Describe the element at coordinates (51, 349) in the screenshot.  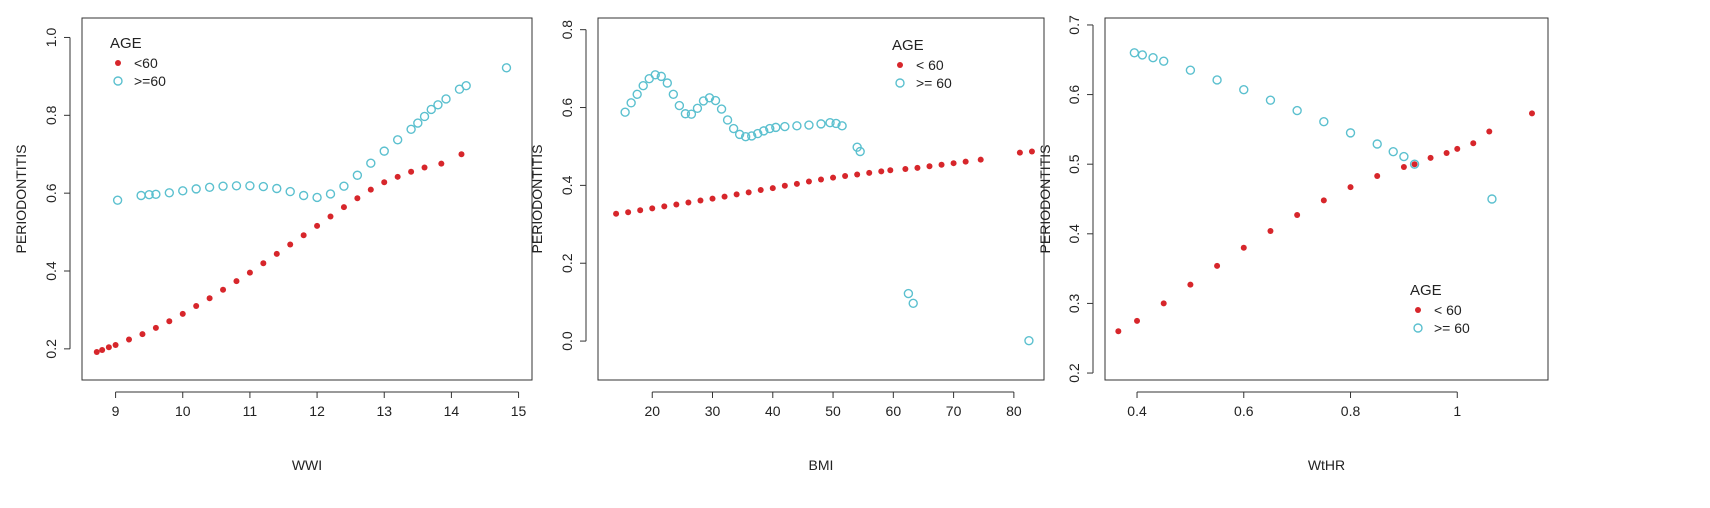
I see `y-tick-label: 0.2` at that location.